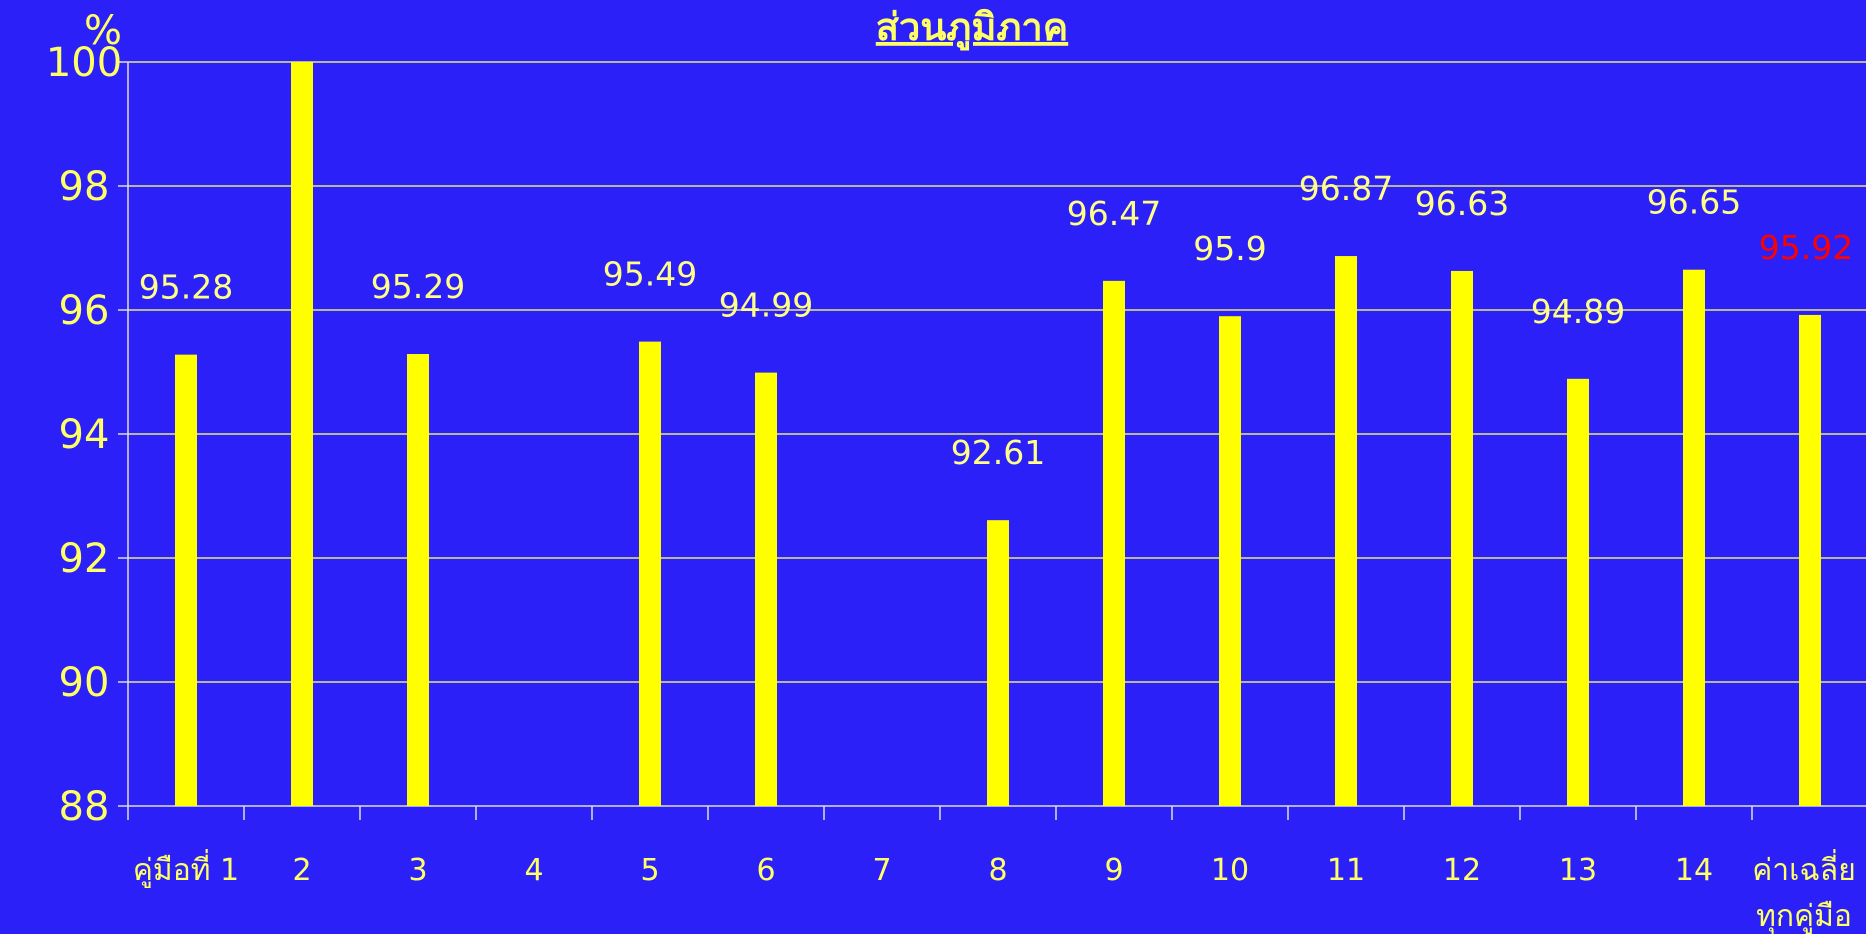  Describe the element at coordinates (765, 870) in the screenshot. I see `x-tick-label: 6` at that location.